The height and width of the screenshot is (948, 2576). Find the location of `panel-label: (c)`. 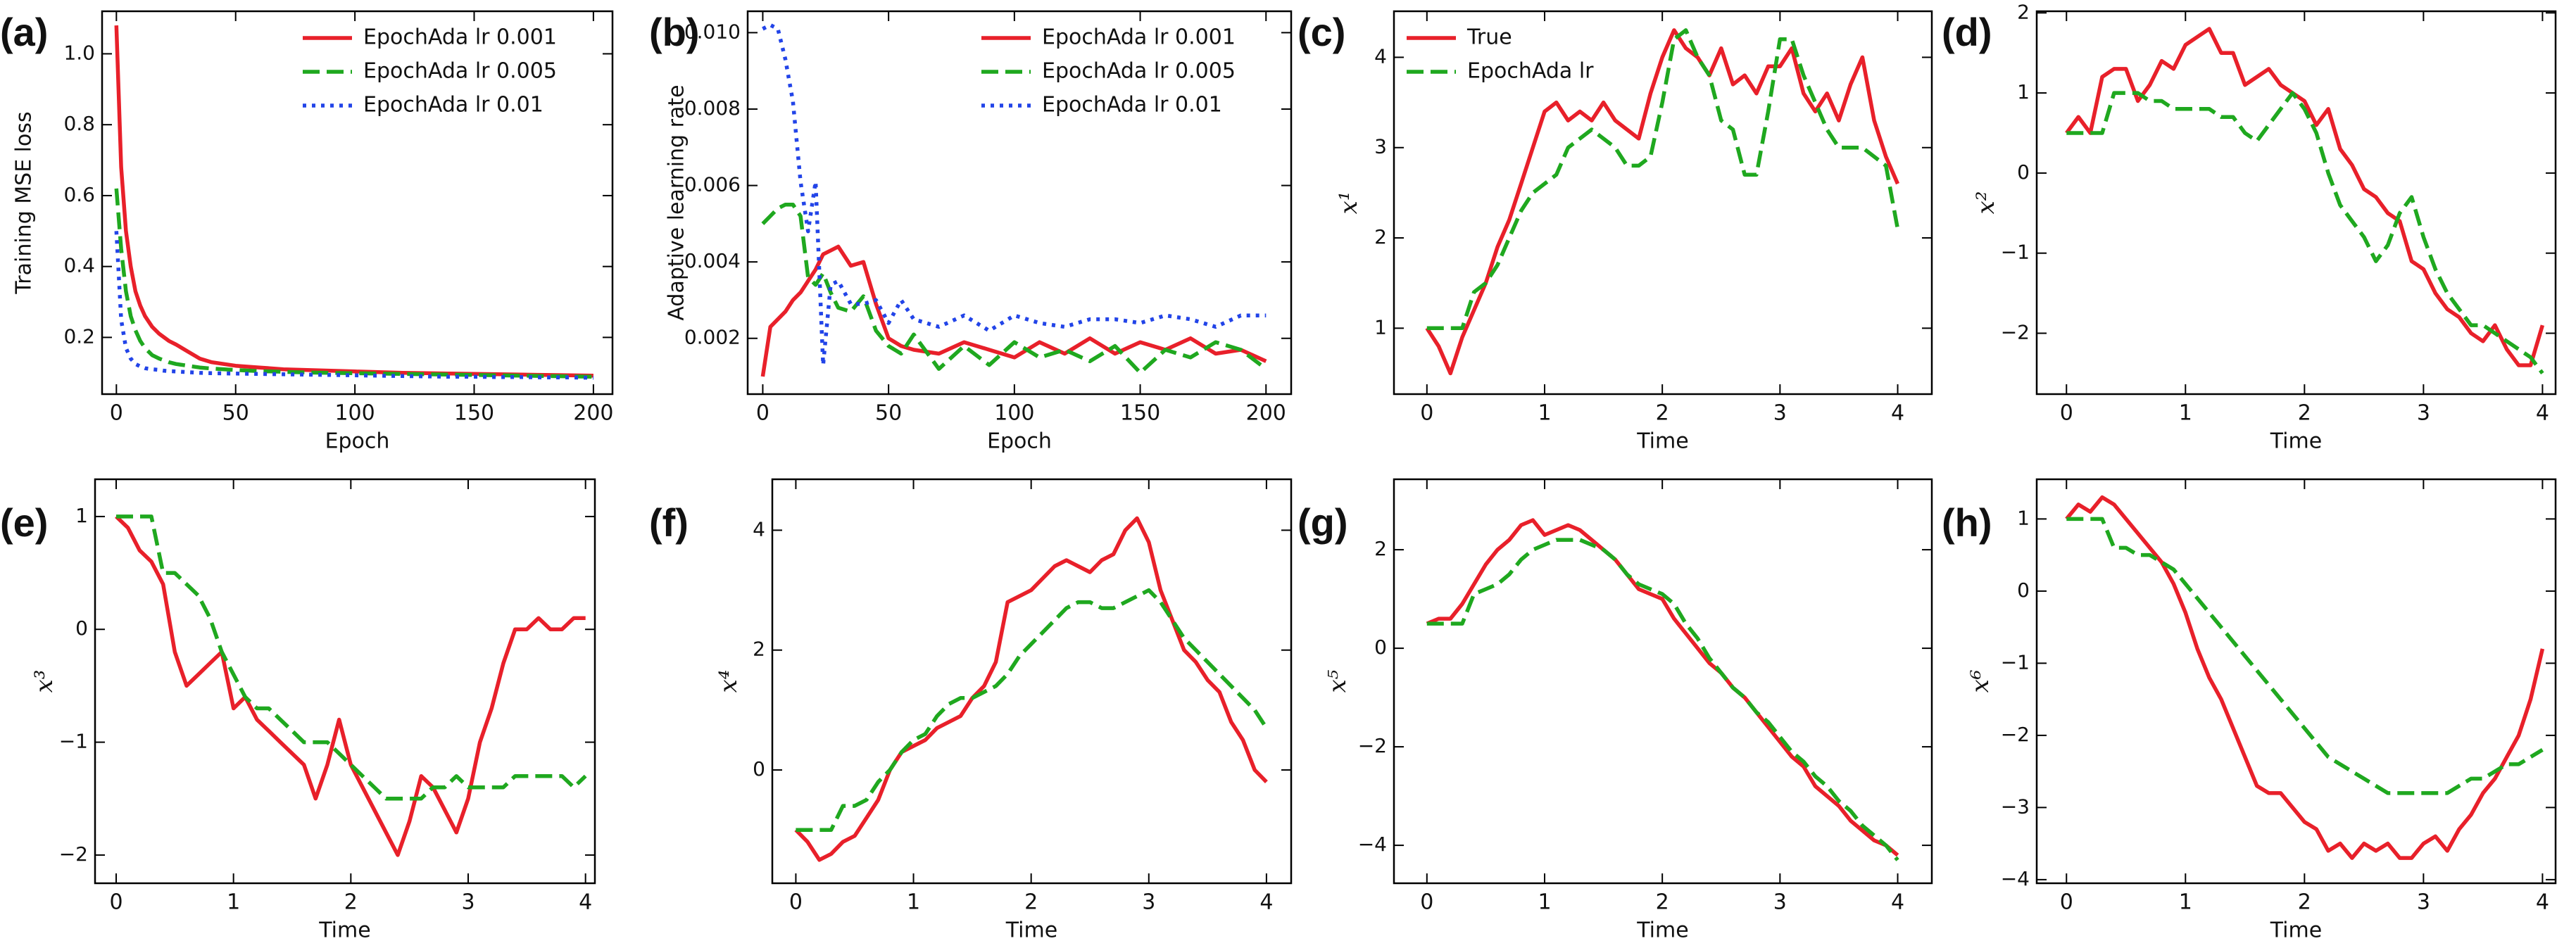

panel-label: (c) is located at coordinates (1321, 32).